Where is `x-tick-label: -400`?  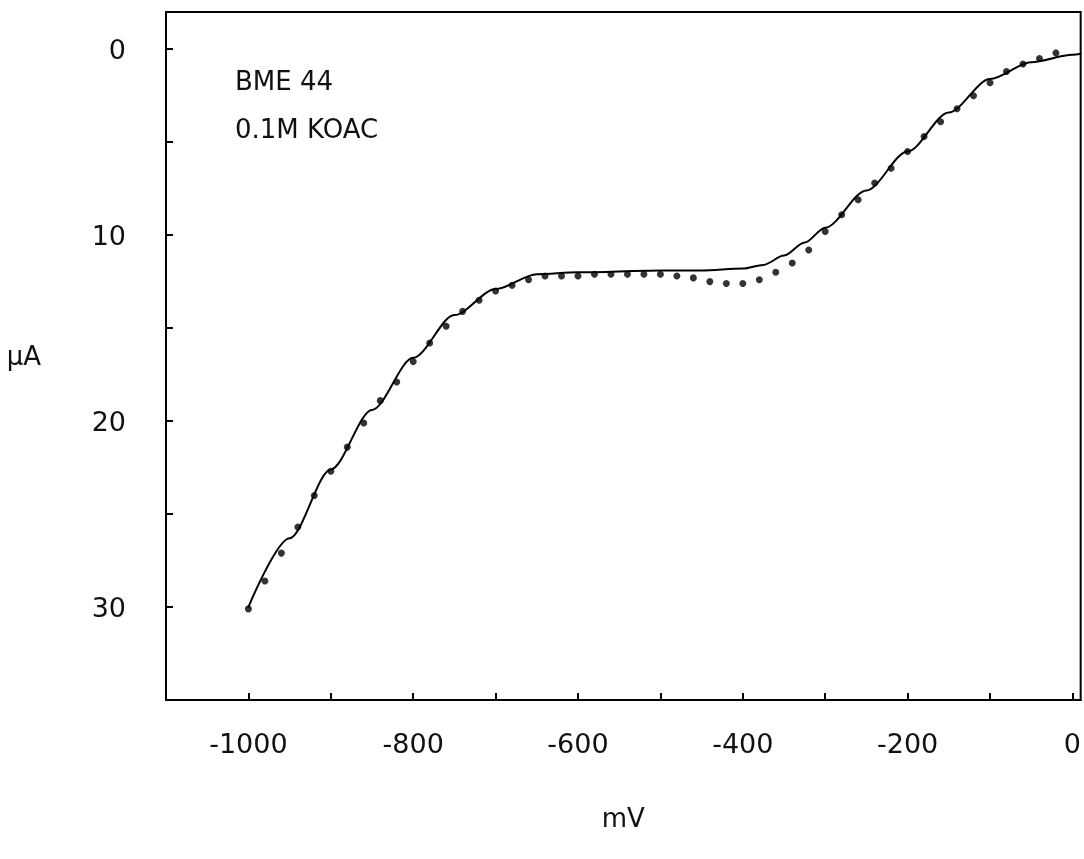 x-tick-label: -400 is located at coordinates (743, 743).